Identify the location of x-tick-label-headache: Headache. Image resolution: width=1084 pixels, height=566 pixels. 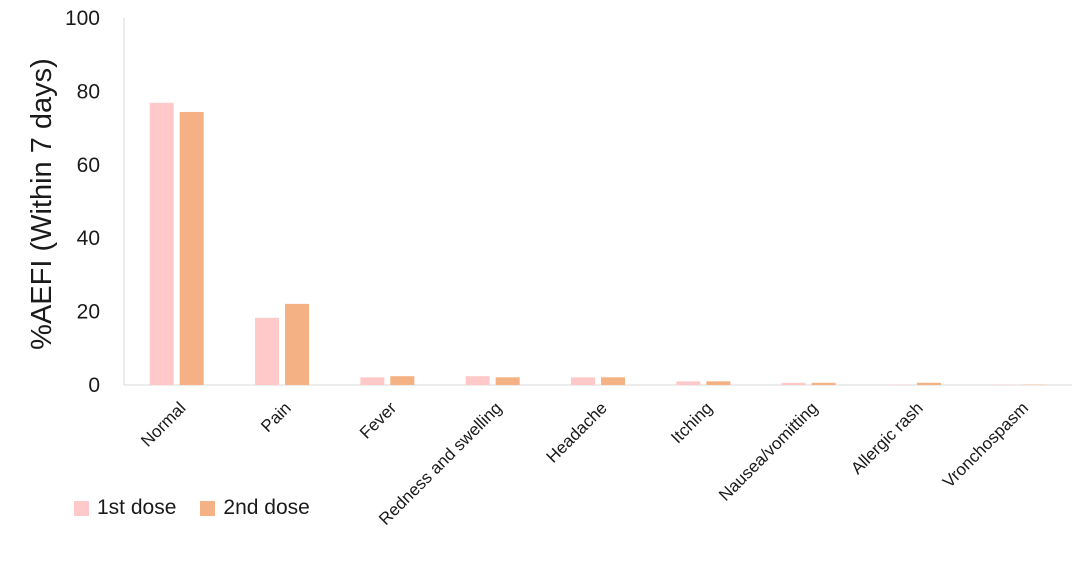
(577, 432).